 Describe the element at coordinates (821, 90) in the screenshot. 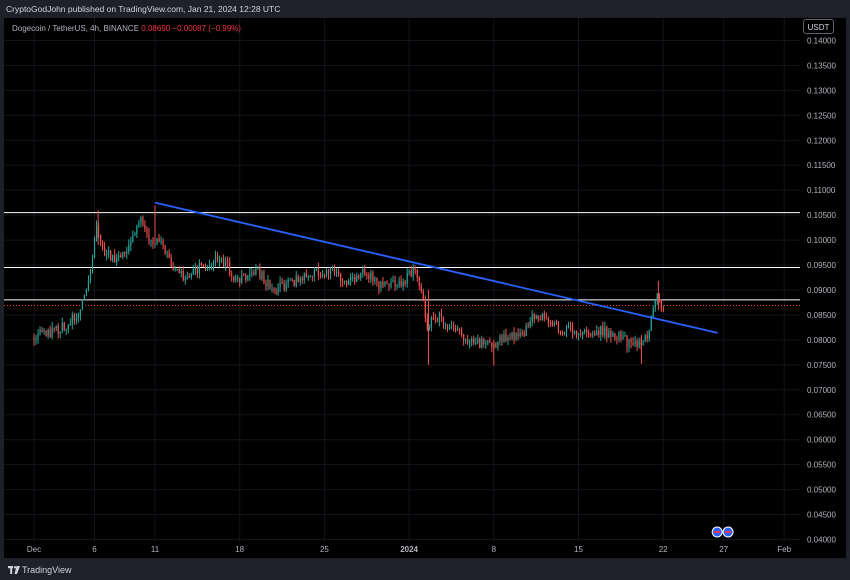

I see `y-tick-label: 0.13000` at that location.